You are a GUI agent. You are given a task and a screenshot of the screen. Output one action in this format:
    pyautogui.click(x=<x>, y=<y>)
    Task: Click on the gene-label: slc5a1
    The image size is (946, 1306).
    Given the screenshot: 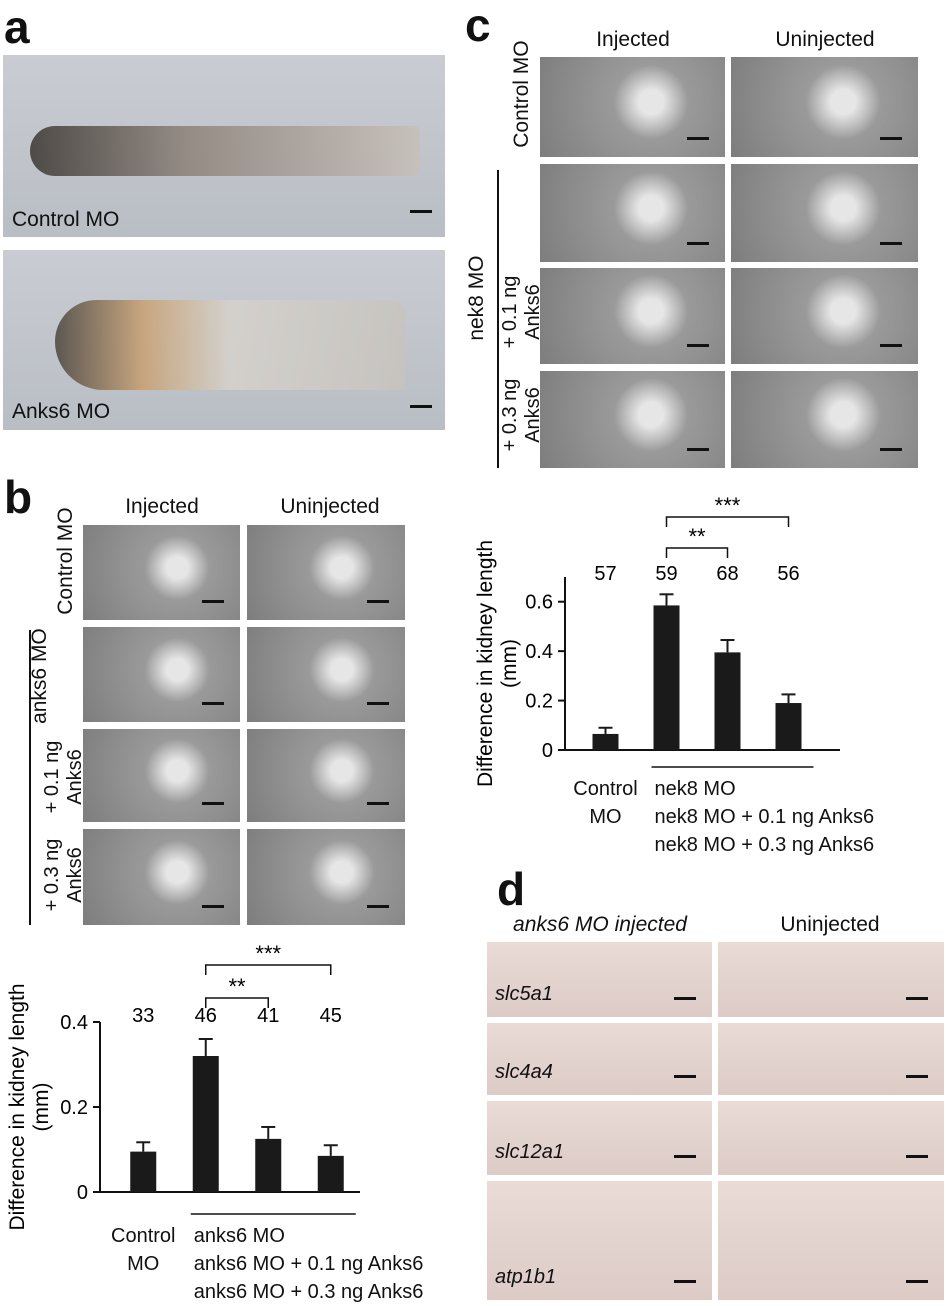 What is the action you would take?
    pyautogui.click(x=524, y=994)
    